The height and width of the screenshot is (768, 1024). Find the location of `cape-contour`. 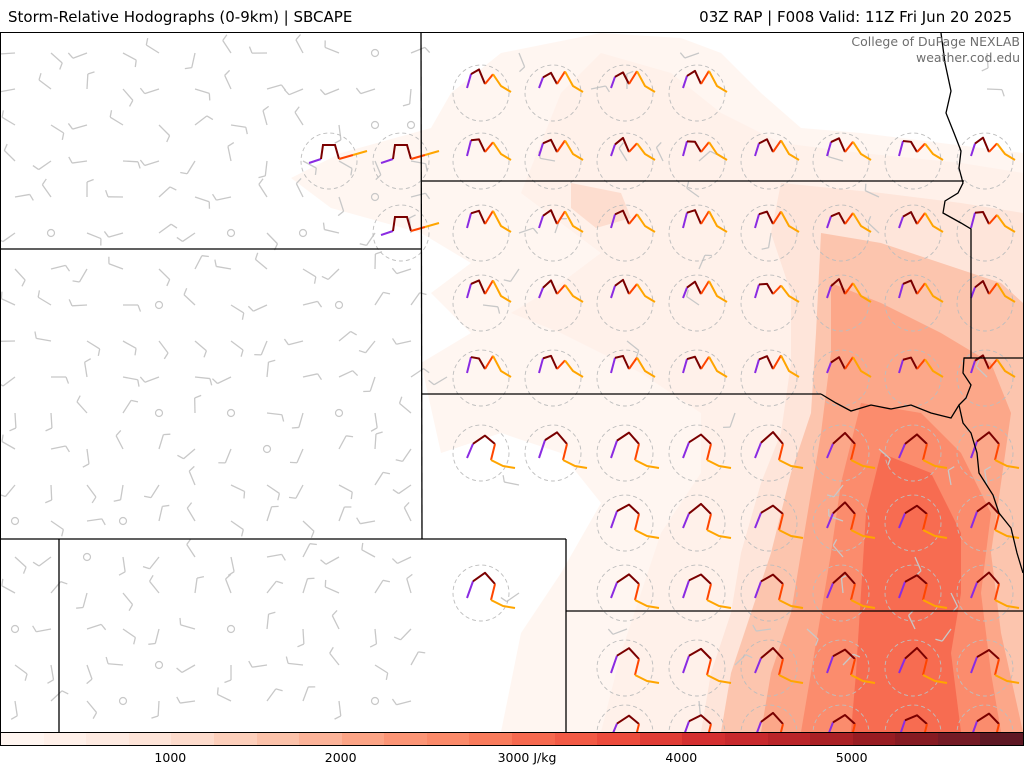

cape-contour is located at coordinates (601, 205).